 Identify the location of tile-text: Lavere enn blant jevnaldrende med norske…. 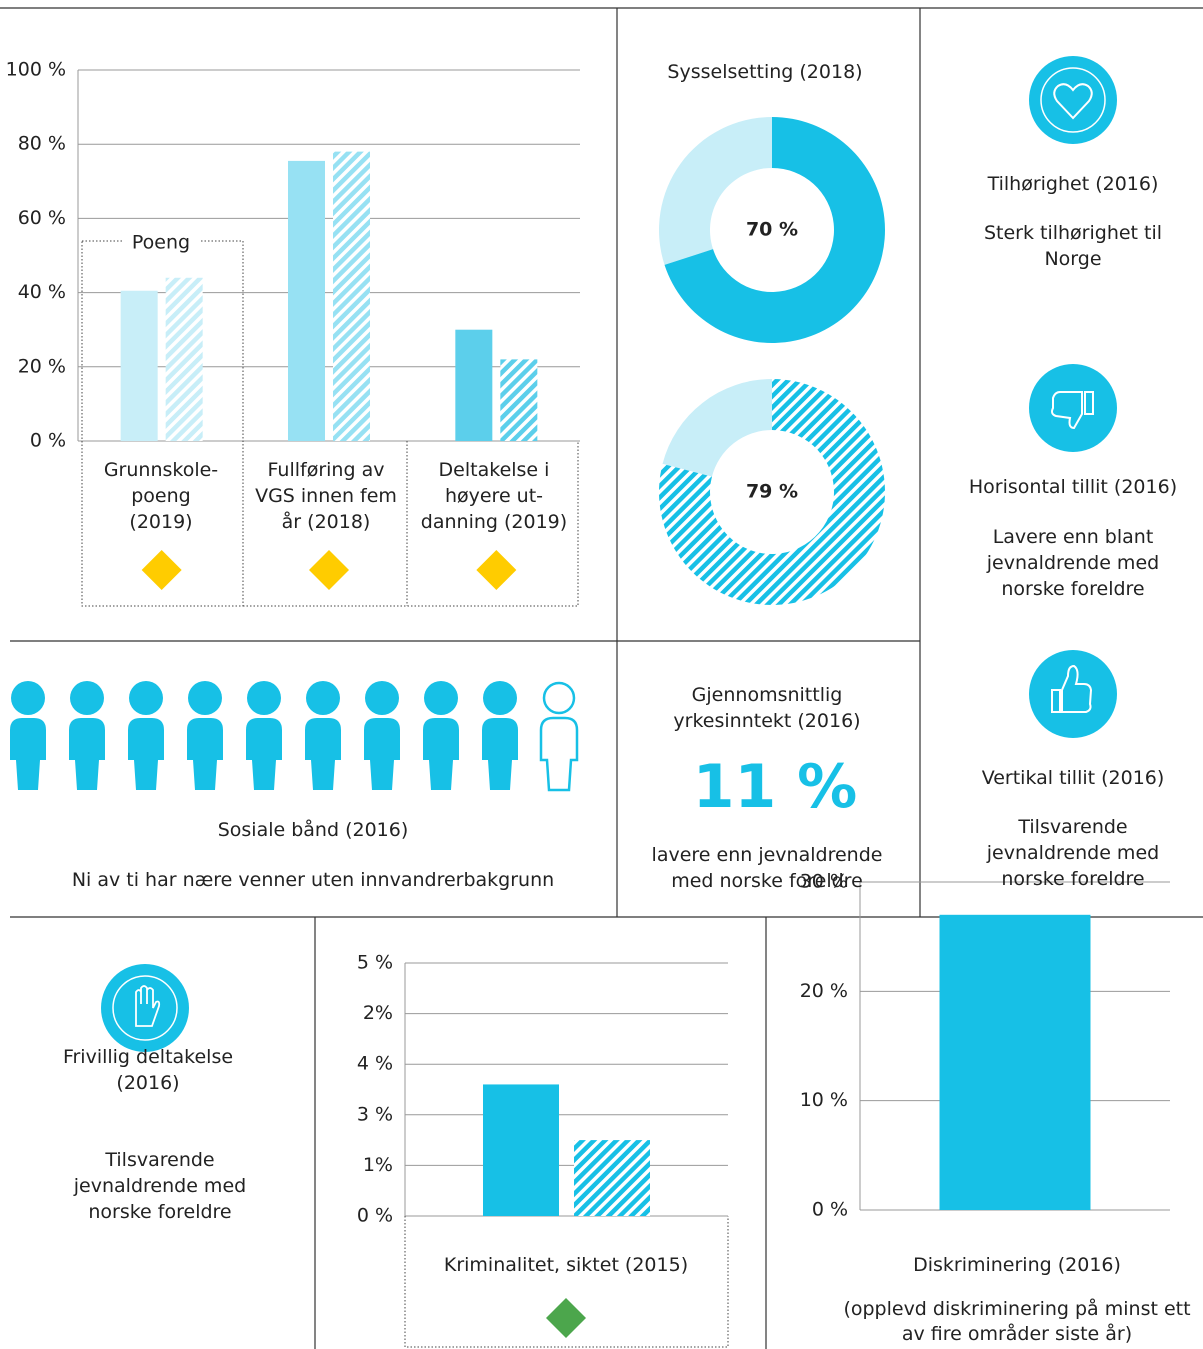
(1073, 563).